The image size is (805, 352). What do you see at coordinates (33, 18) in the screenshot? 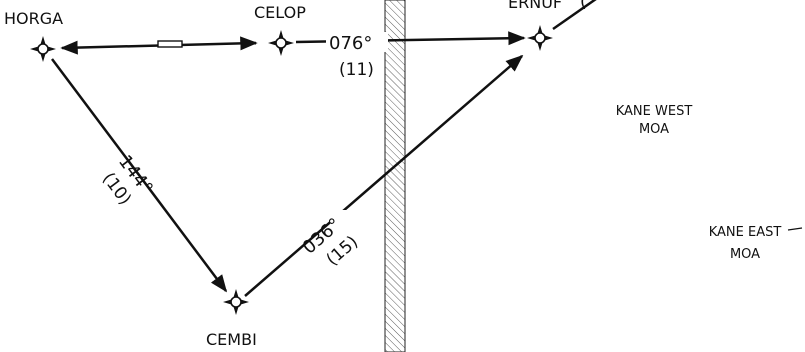
I see `waypoint-label-horga: HORGA` at bounding box center [33, 18].